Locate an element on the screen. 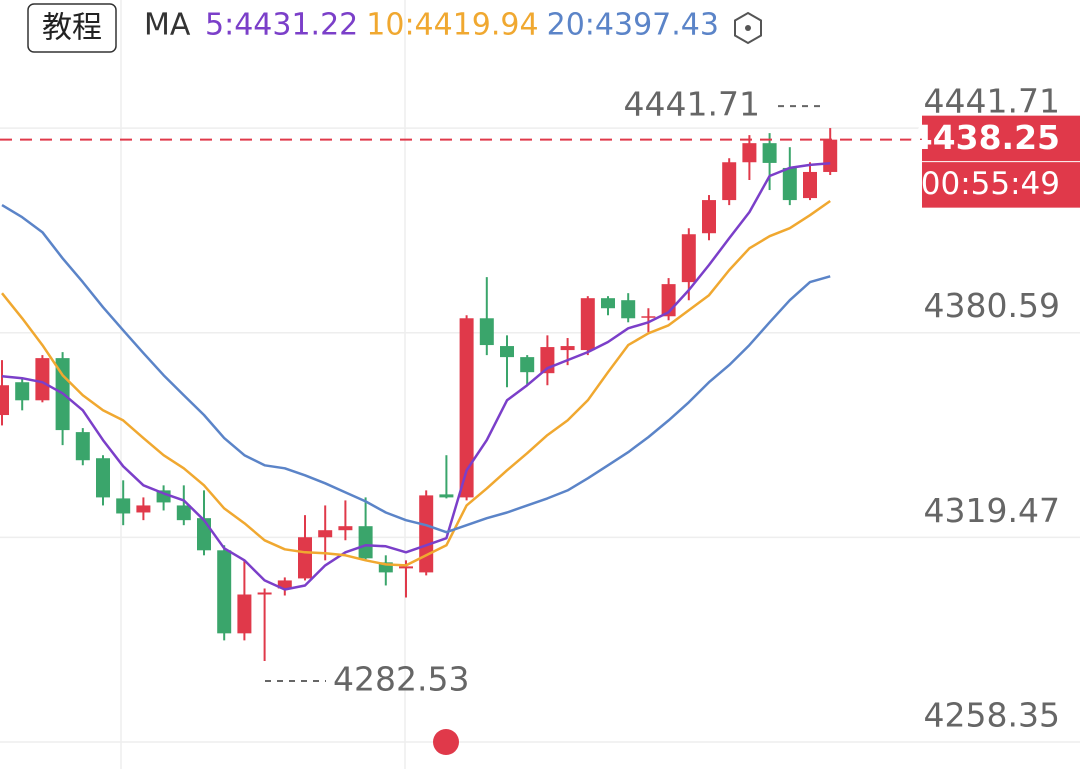  current-price-label: 4438.25 is located at coordinates (985, 137).